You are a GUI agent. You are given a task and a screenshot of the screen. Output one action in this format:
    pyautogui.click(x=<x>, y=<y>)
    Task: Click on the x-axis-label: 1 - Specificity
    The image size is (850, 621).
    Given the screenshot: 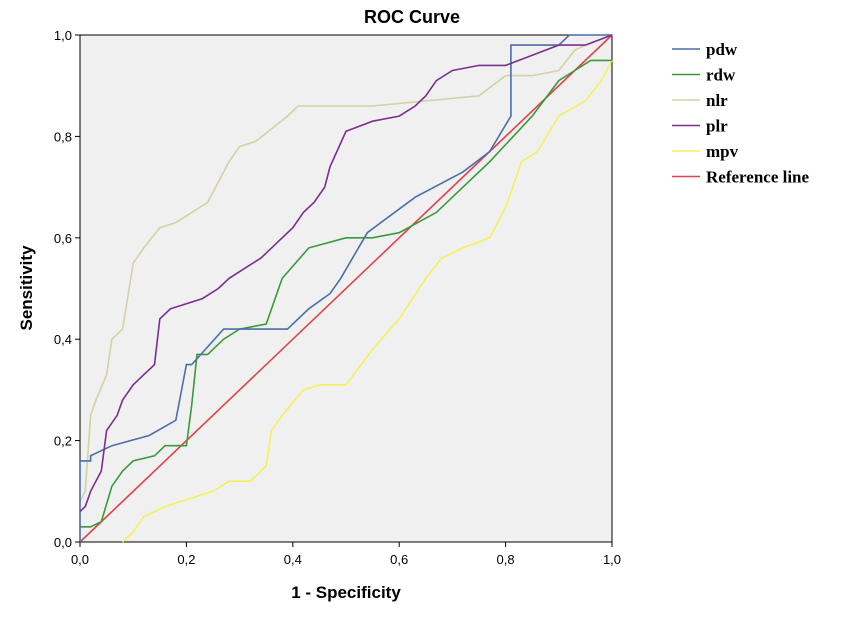 What is the action you would take?
    pyautogui.click(x=346, y=592)
    